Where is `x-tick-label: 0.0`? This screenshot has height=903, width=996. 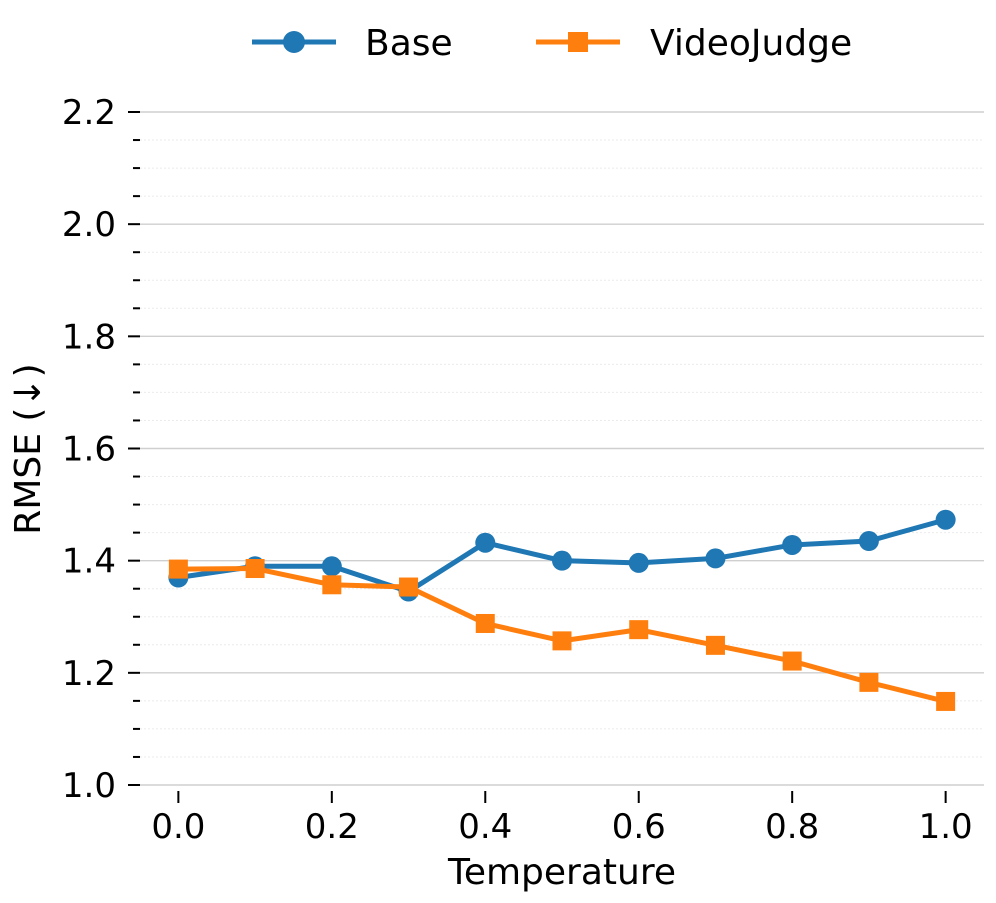
x-tick-label: 0.0 is located at coordinates (178, 827).